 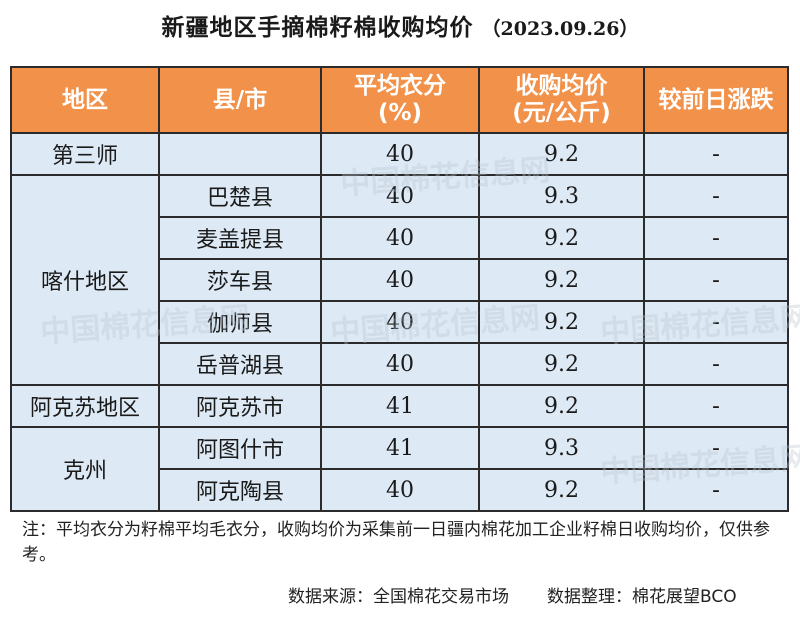 What do you see at coordinates (400, 113) in the screenshot?
I see `header-lint-line2: (%)` at bounding box center [400, 113].